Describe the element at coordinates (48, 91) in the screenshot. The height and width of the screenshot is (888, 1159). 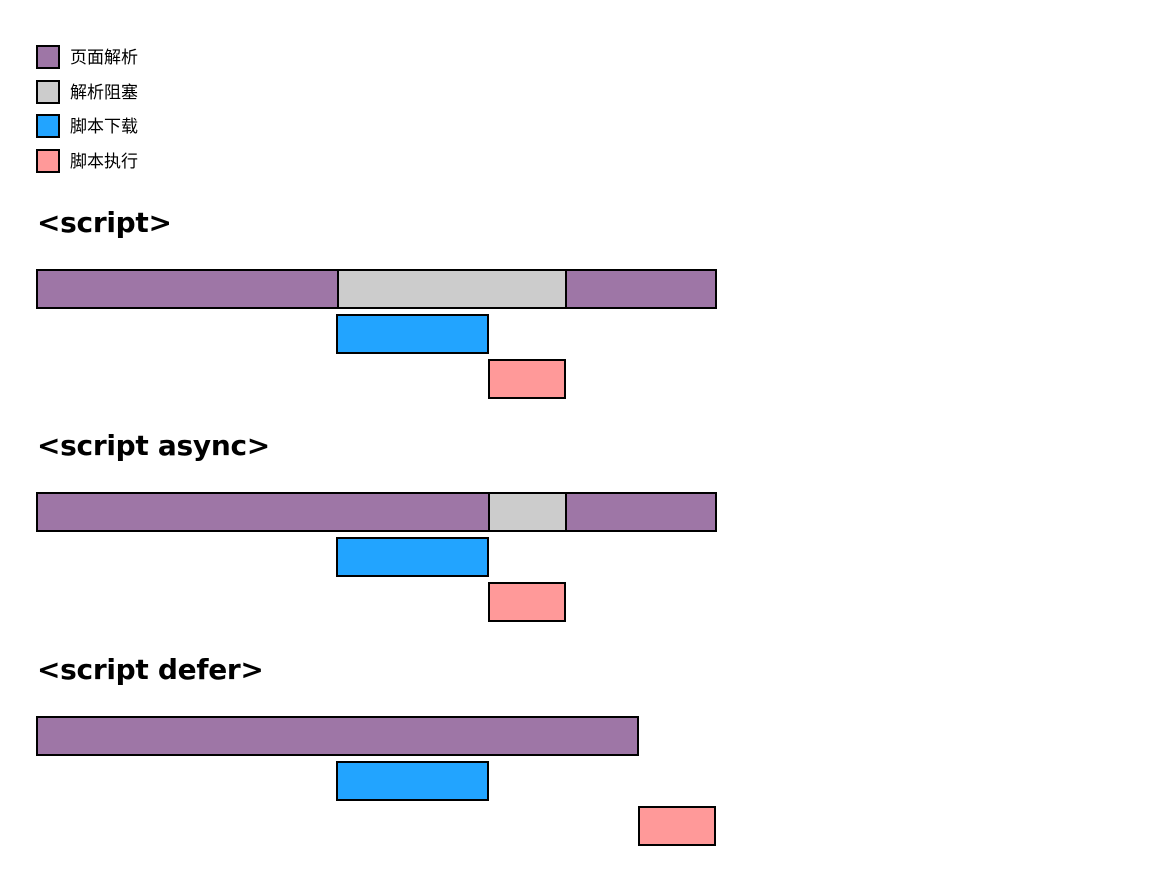
I see `legend-swatch-block` at that location.